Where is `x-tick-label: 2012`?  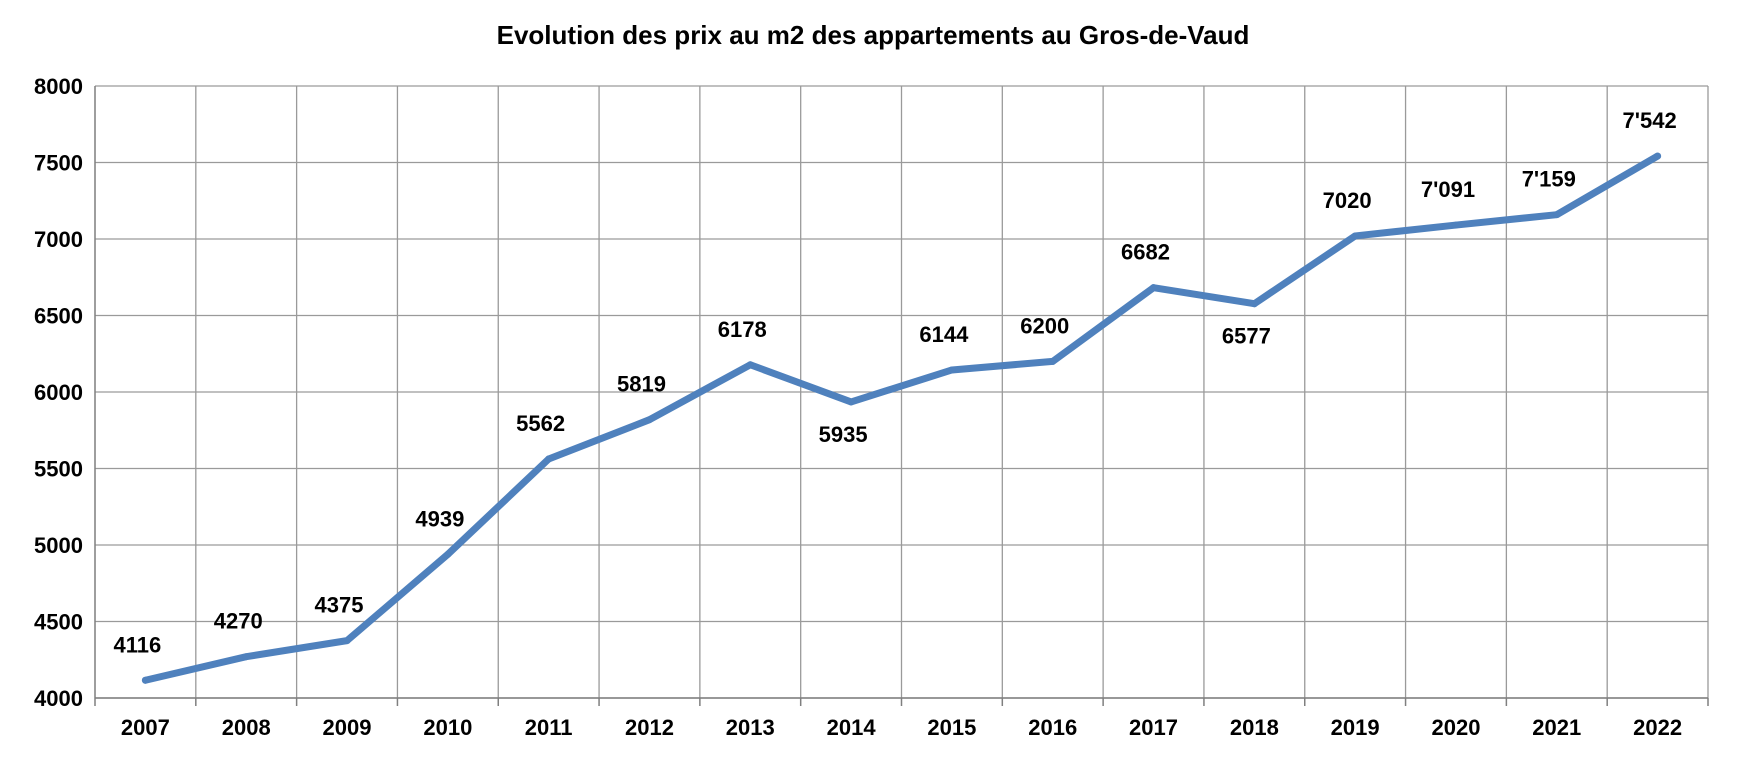
x-tick-label: 2012 is located at coordinates (649, 727).